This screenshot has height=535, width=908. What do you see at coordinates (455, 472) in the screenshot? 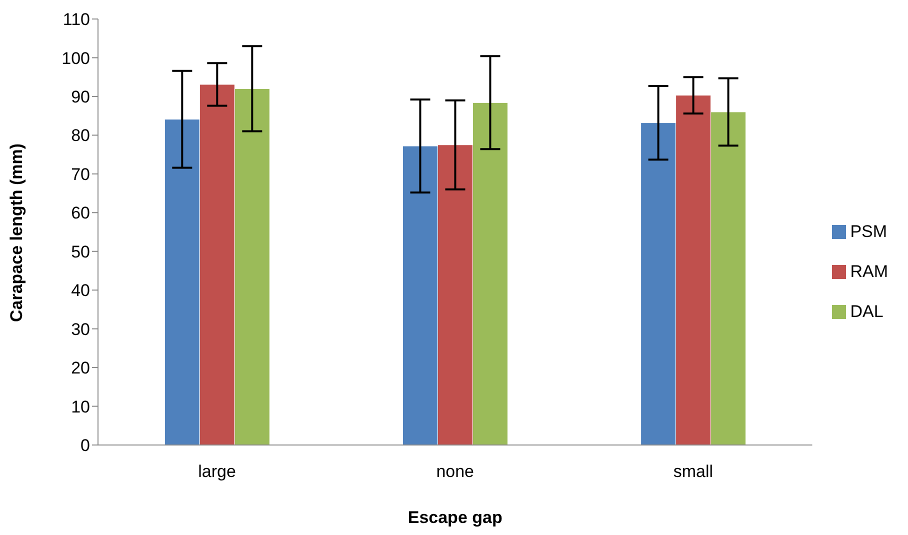
I see `x-tick-label: none` at bounding box center [455, 472].